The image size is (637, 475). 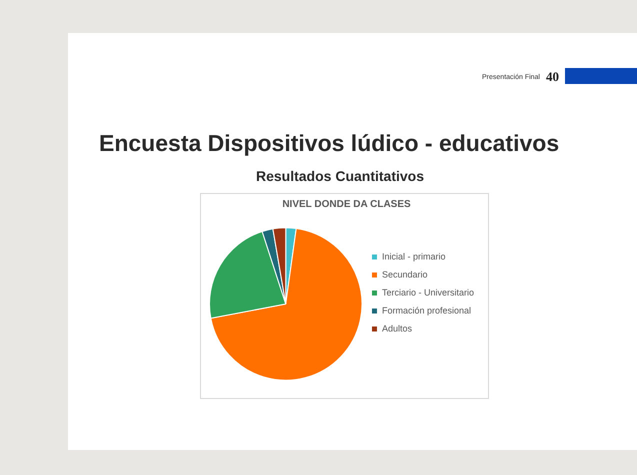 I want to click on legend-label: Inicial - primario, so click(x=414, y=256).